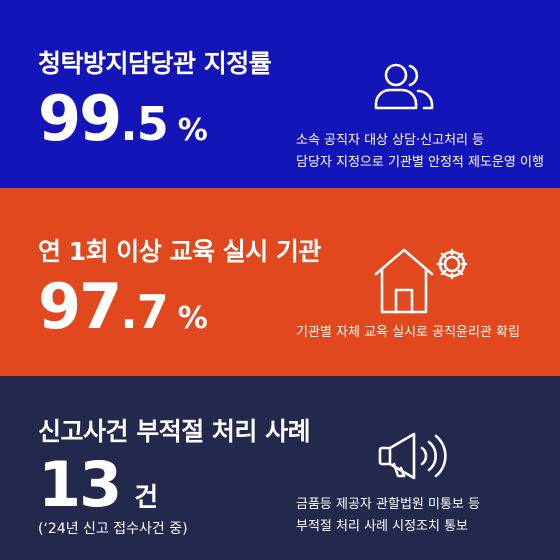 This screenshot has height=560, width=560. Describe the element at coordinates (174, 431) in the screenshot. I see `panel-title: 신고사건 부적절 처리 사례` at that location.